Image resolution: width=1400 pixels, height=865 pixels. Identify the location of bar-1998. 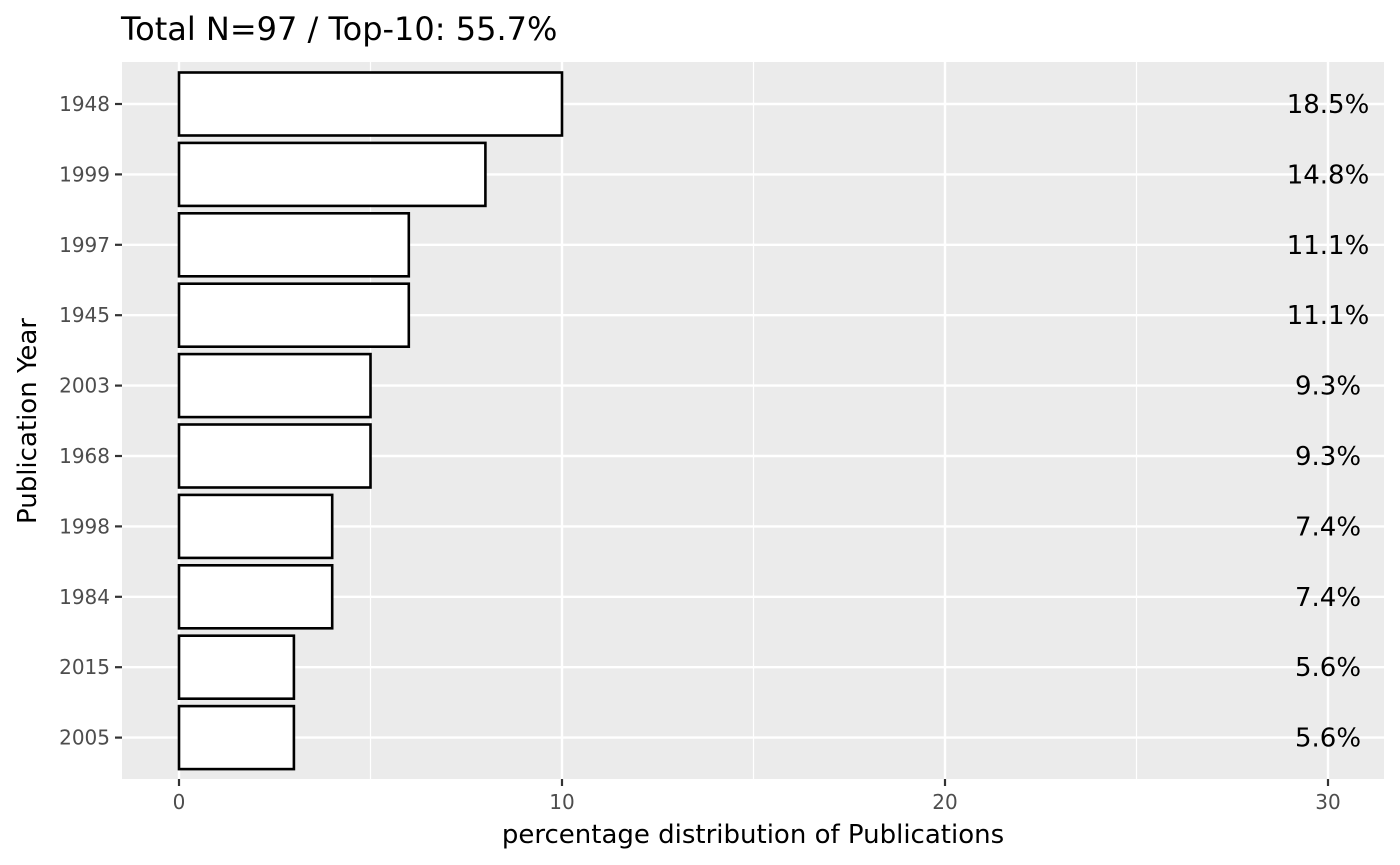
(255, 526).